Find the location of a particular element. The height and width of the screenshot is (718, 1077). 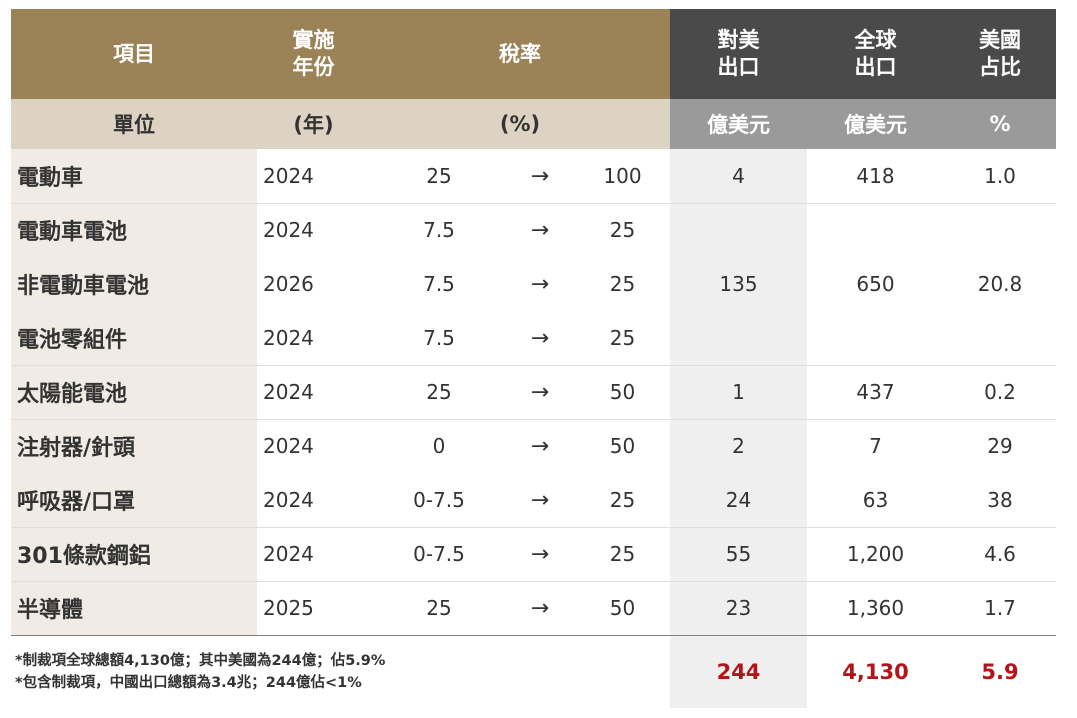

total-us-share: 5.9 is located at coordinates (1000, 672).